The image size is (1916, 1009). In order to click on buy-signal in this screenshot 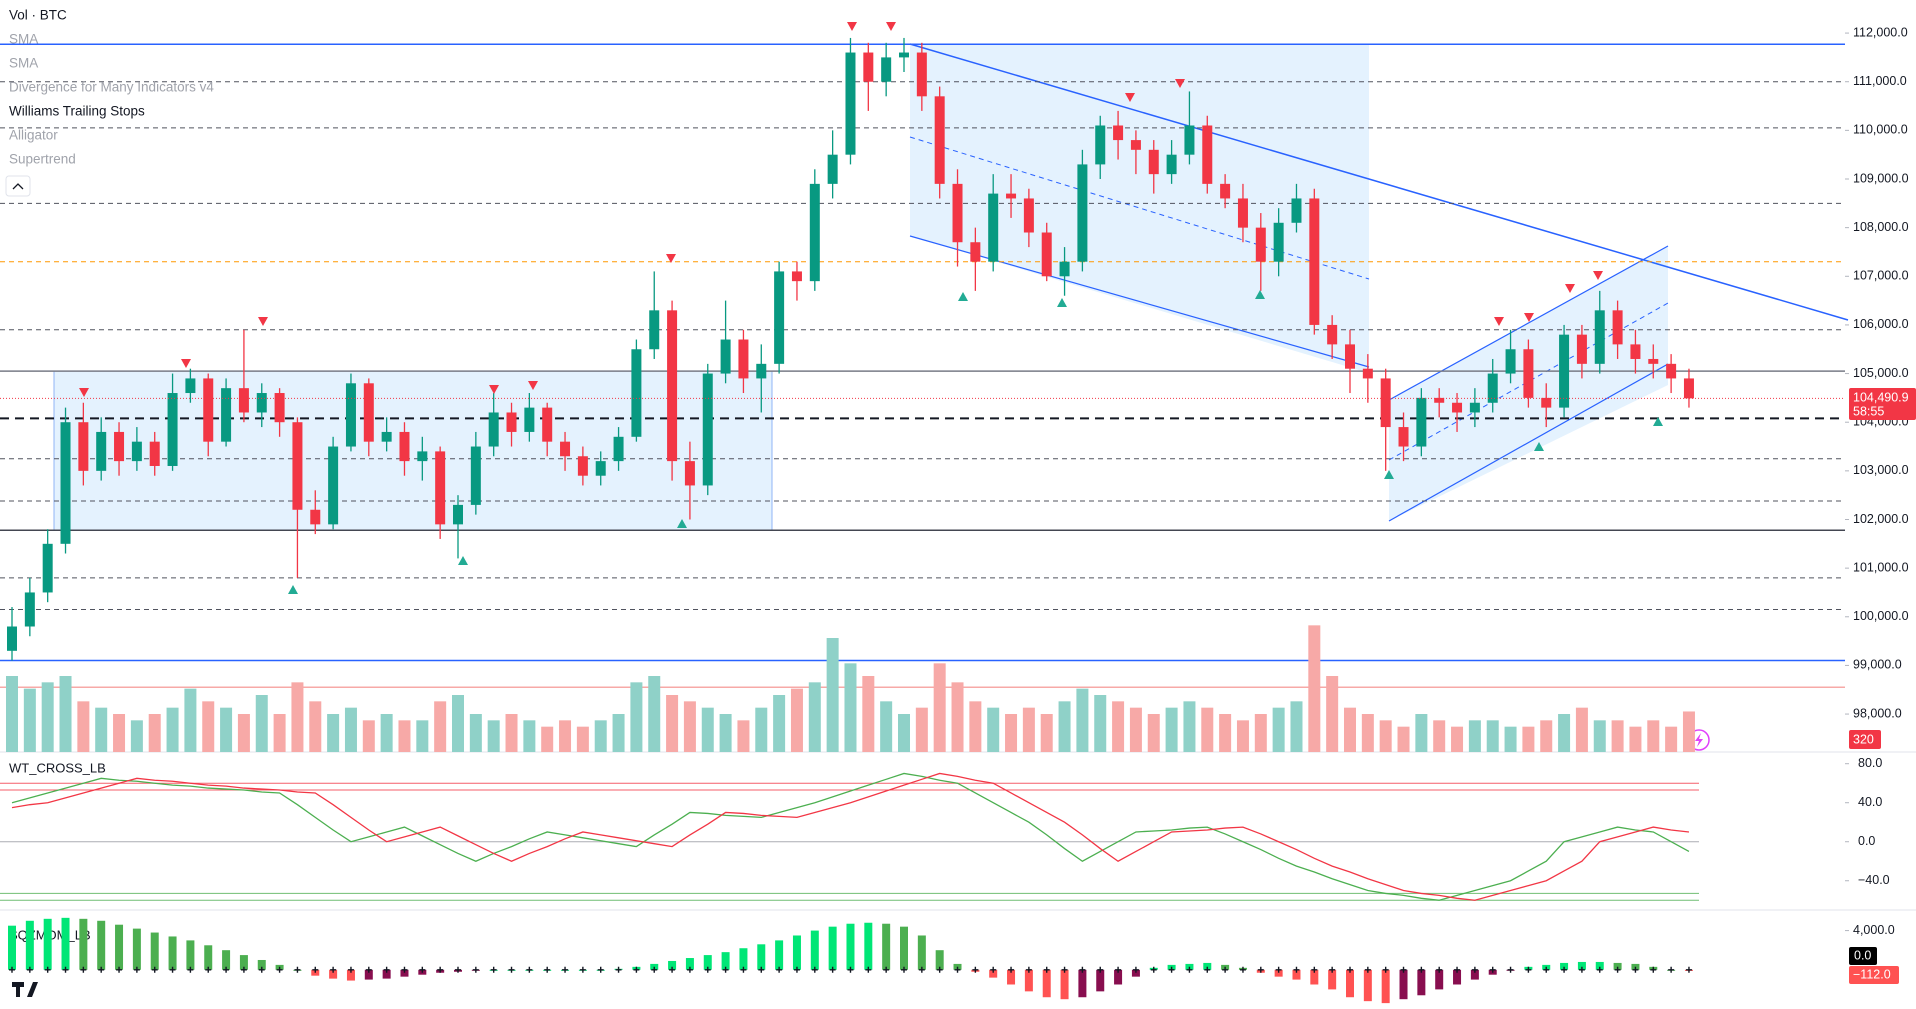, I will do `click(293, 589)`.